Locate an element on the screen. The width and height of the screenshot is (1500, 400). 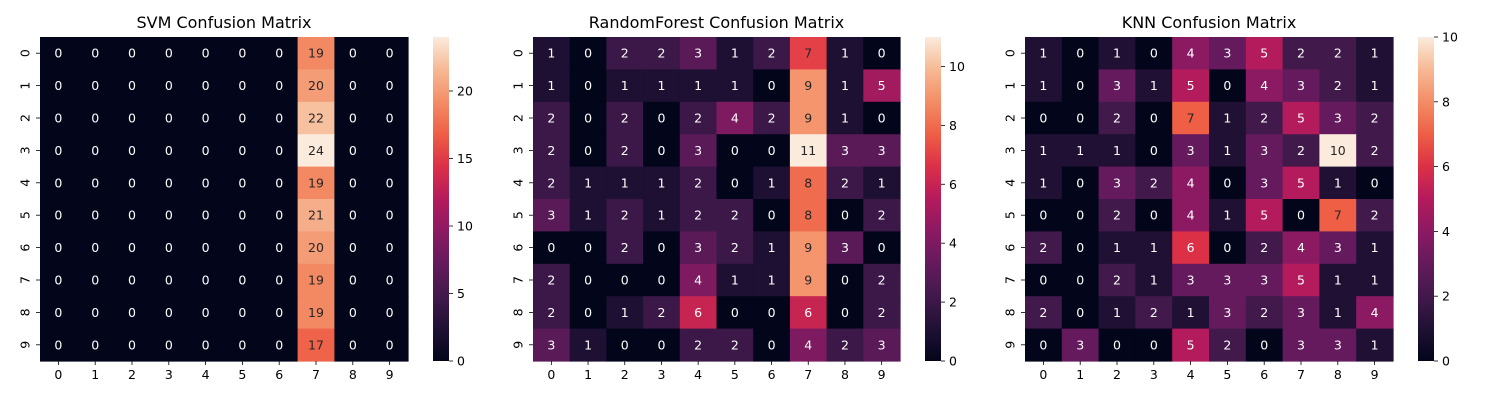
y-tick-label: 8 is located at coordinates (518, 312).